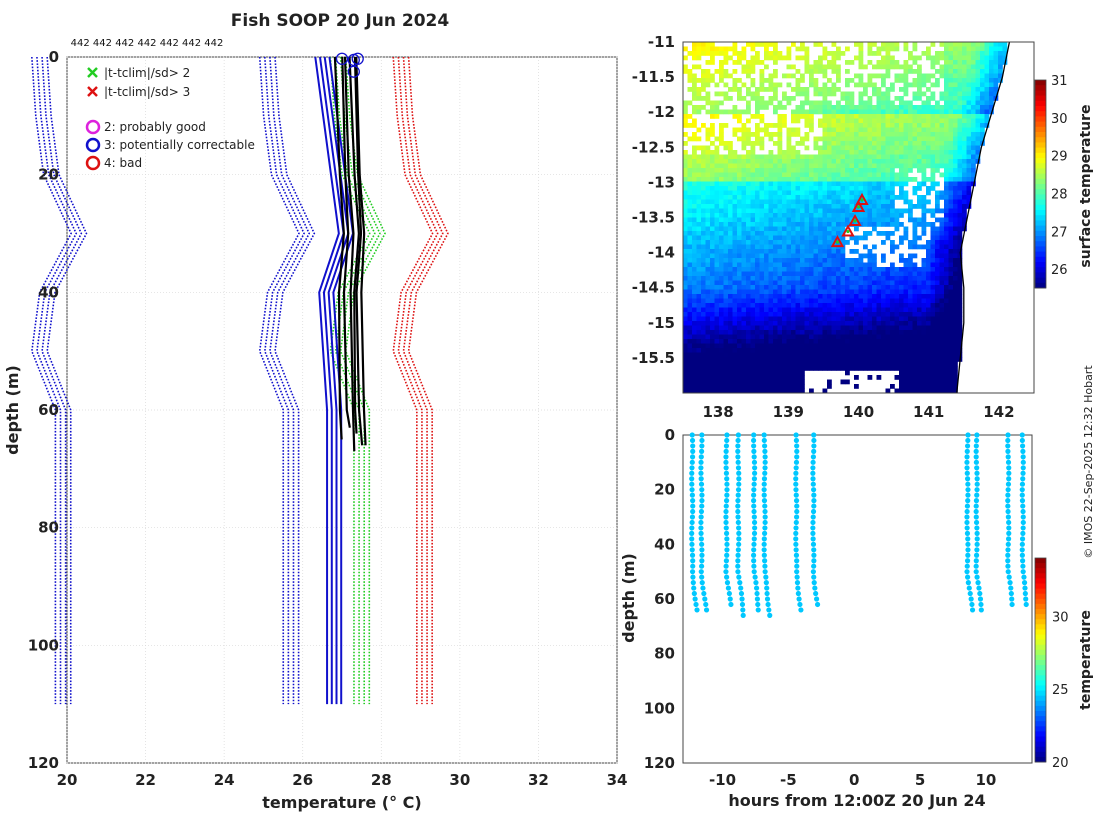 This screenshot has height=820, width=1100. Describe the element at coordinates (717, 412) in the screenshot. I see `map-x-tick-label: 138` at that location.